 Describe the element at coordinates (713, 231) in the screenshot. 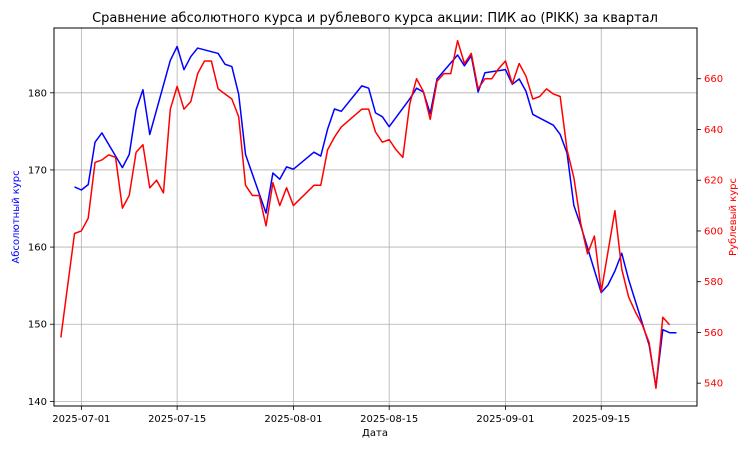

I see `y-right-tick-label: 600` at that location.